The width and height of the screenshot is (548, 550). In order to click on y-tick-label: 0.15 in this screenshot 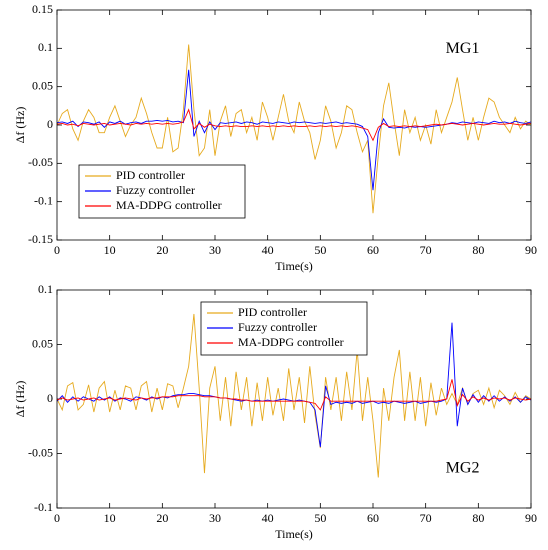, I will do `click(42, 9)`.